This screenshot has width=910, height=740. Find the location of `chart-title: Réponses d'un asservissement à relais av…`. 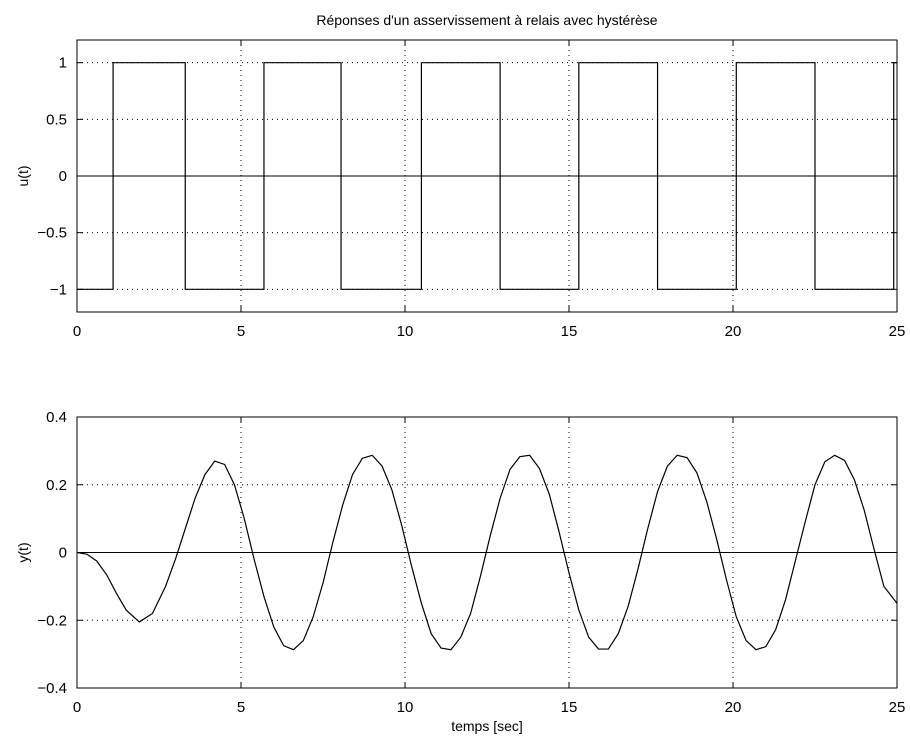

chart-title: Réponses d'un asservissement à relais av… is located at coordinates (486, 20).